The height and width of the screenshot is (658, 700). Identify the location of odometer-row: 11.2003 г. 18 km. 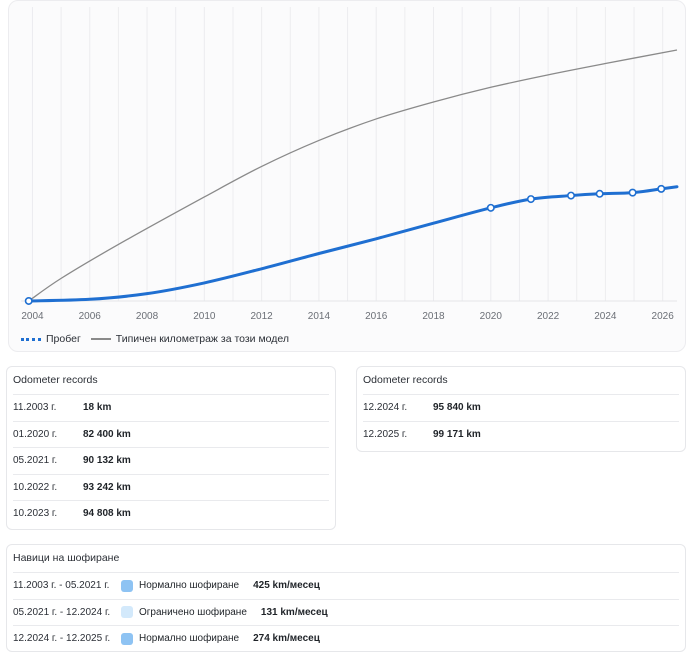
(171, 407).